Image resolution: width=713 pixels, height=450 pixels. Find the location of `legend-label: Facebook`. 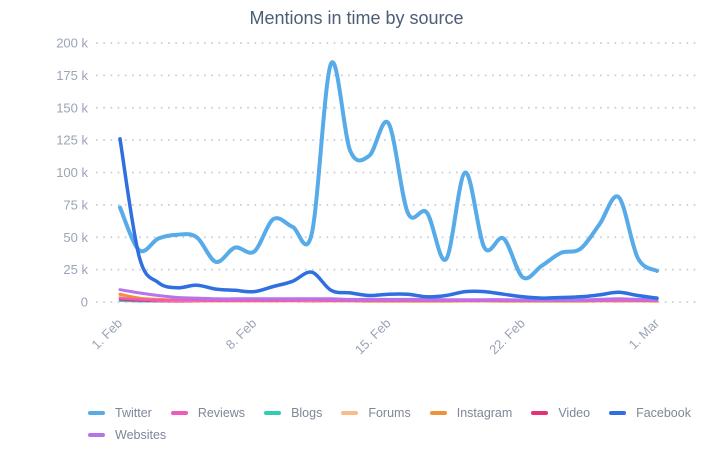

legend-label: Facebook is located at coordinates (663, 413).